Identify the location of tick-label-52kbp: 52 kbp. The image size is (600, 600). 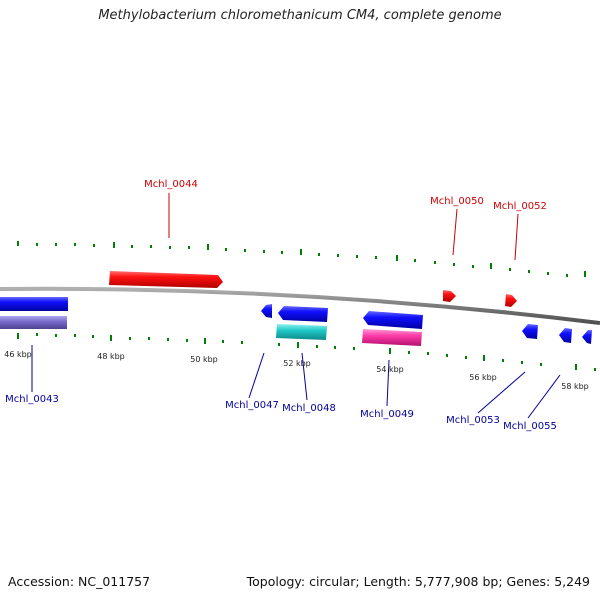
(297, 363).